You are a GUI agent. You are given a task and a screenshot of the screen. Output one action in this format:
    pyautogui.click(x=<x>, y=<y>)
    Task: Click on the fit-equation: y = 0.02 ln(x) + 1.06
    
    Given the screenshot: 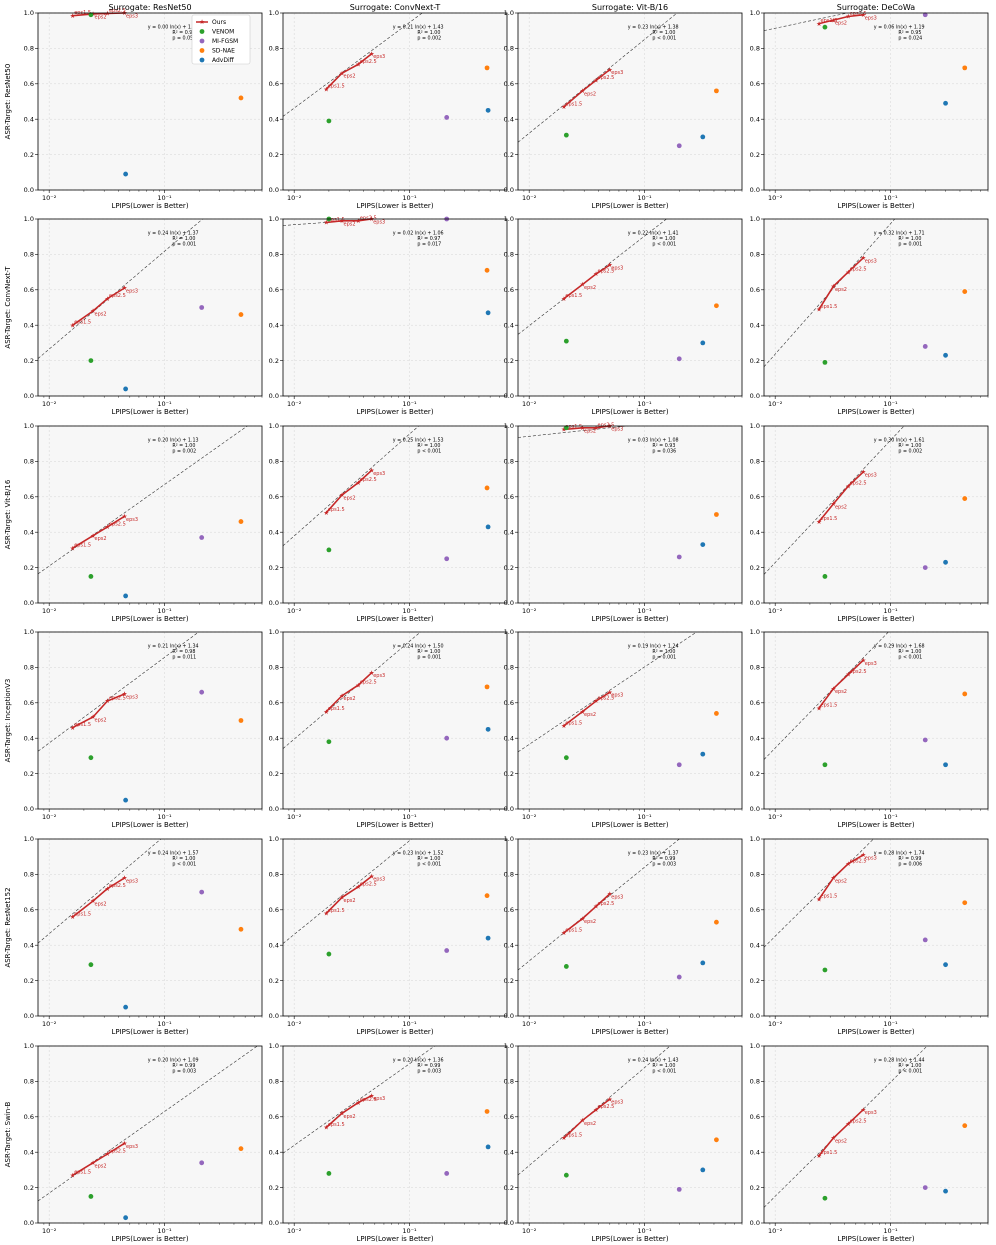 What is the action you would take?
    pyautogui.click(x=418, y=233)
    